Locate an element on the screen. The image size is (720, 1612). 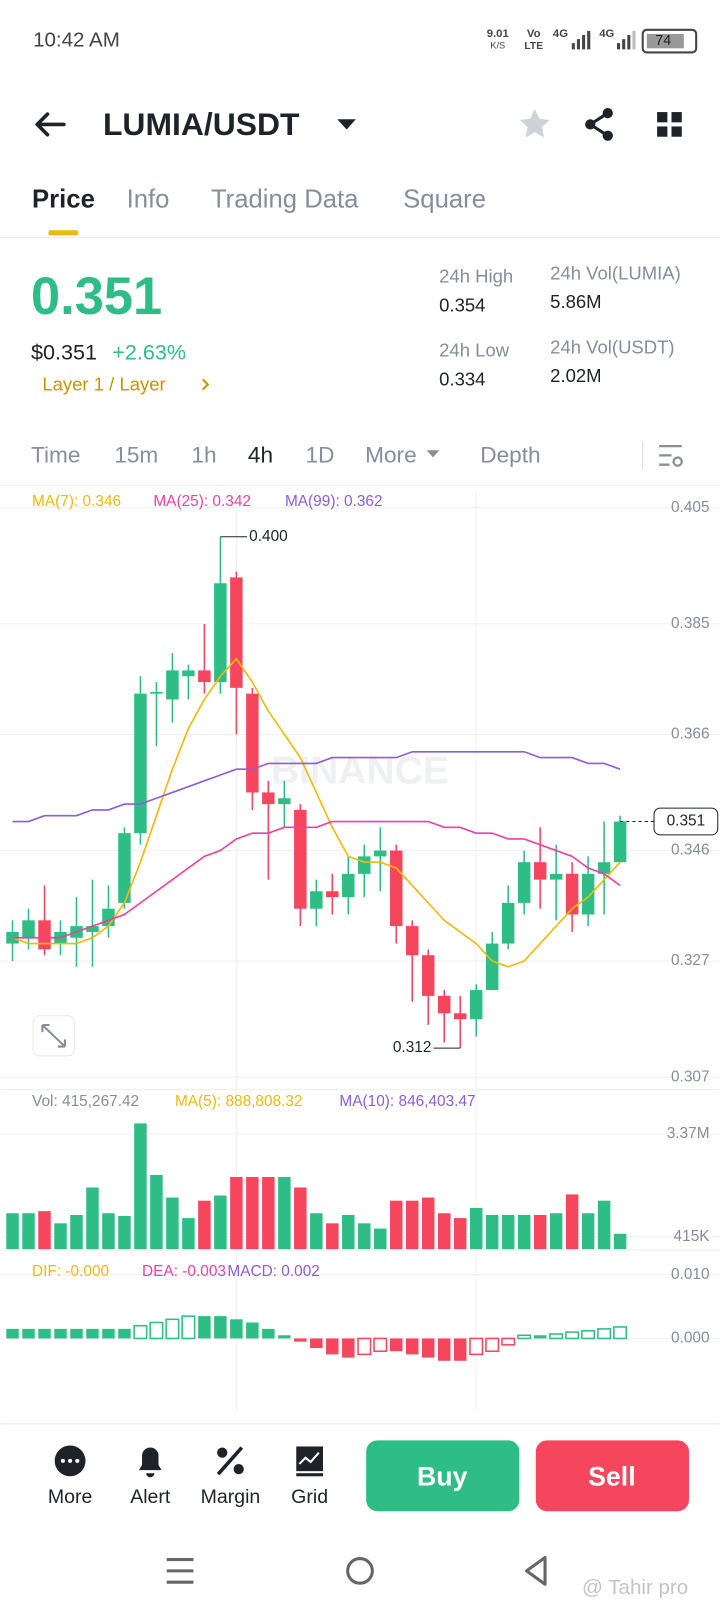
tab: Square is located at coordinates (444, 199).